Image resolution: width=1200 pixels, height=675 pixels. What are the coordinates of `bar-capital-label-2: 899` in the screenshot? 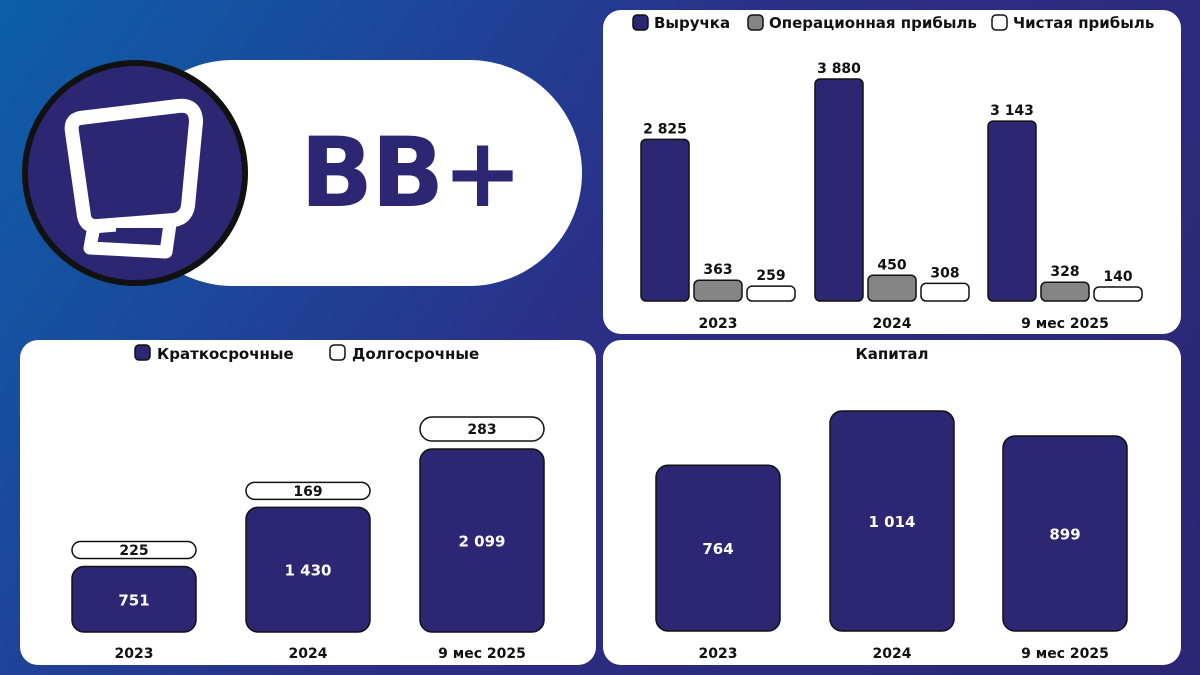 It's located at (1064, 534).